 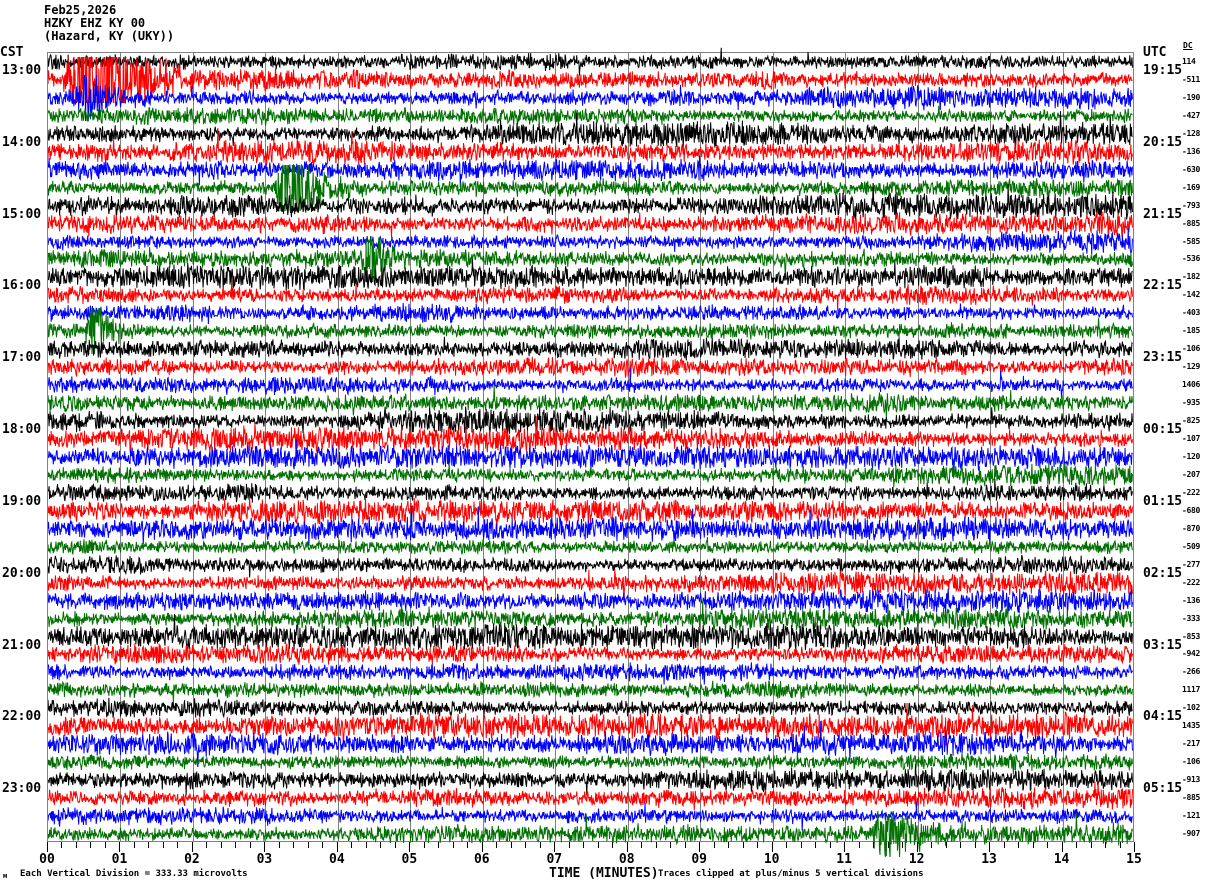 I want to click on dc-offset-value: -630, so click(x=1191, y=169).